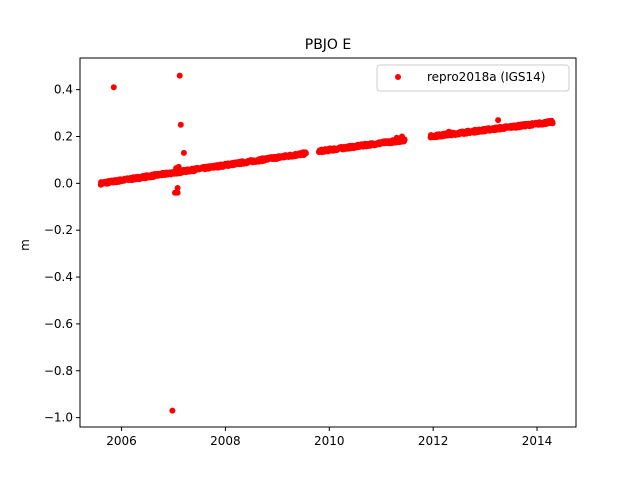  What do you see at coordinates (537, 441) in the screenshot?
I see `x-tick-label: 2014` at bounding box center [537, 441].